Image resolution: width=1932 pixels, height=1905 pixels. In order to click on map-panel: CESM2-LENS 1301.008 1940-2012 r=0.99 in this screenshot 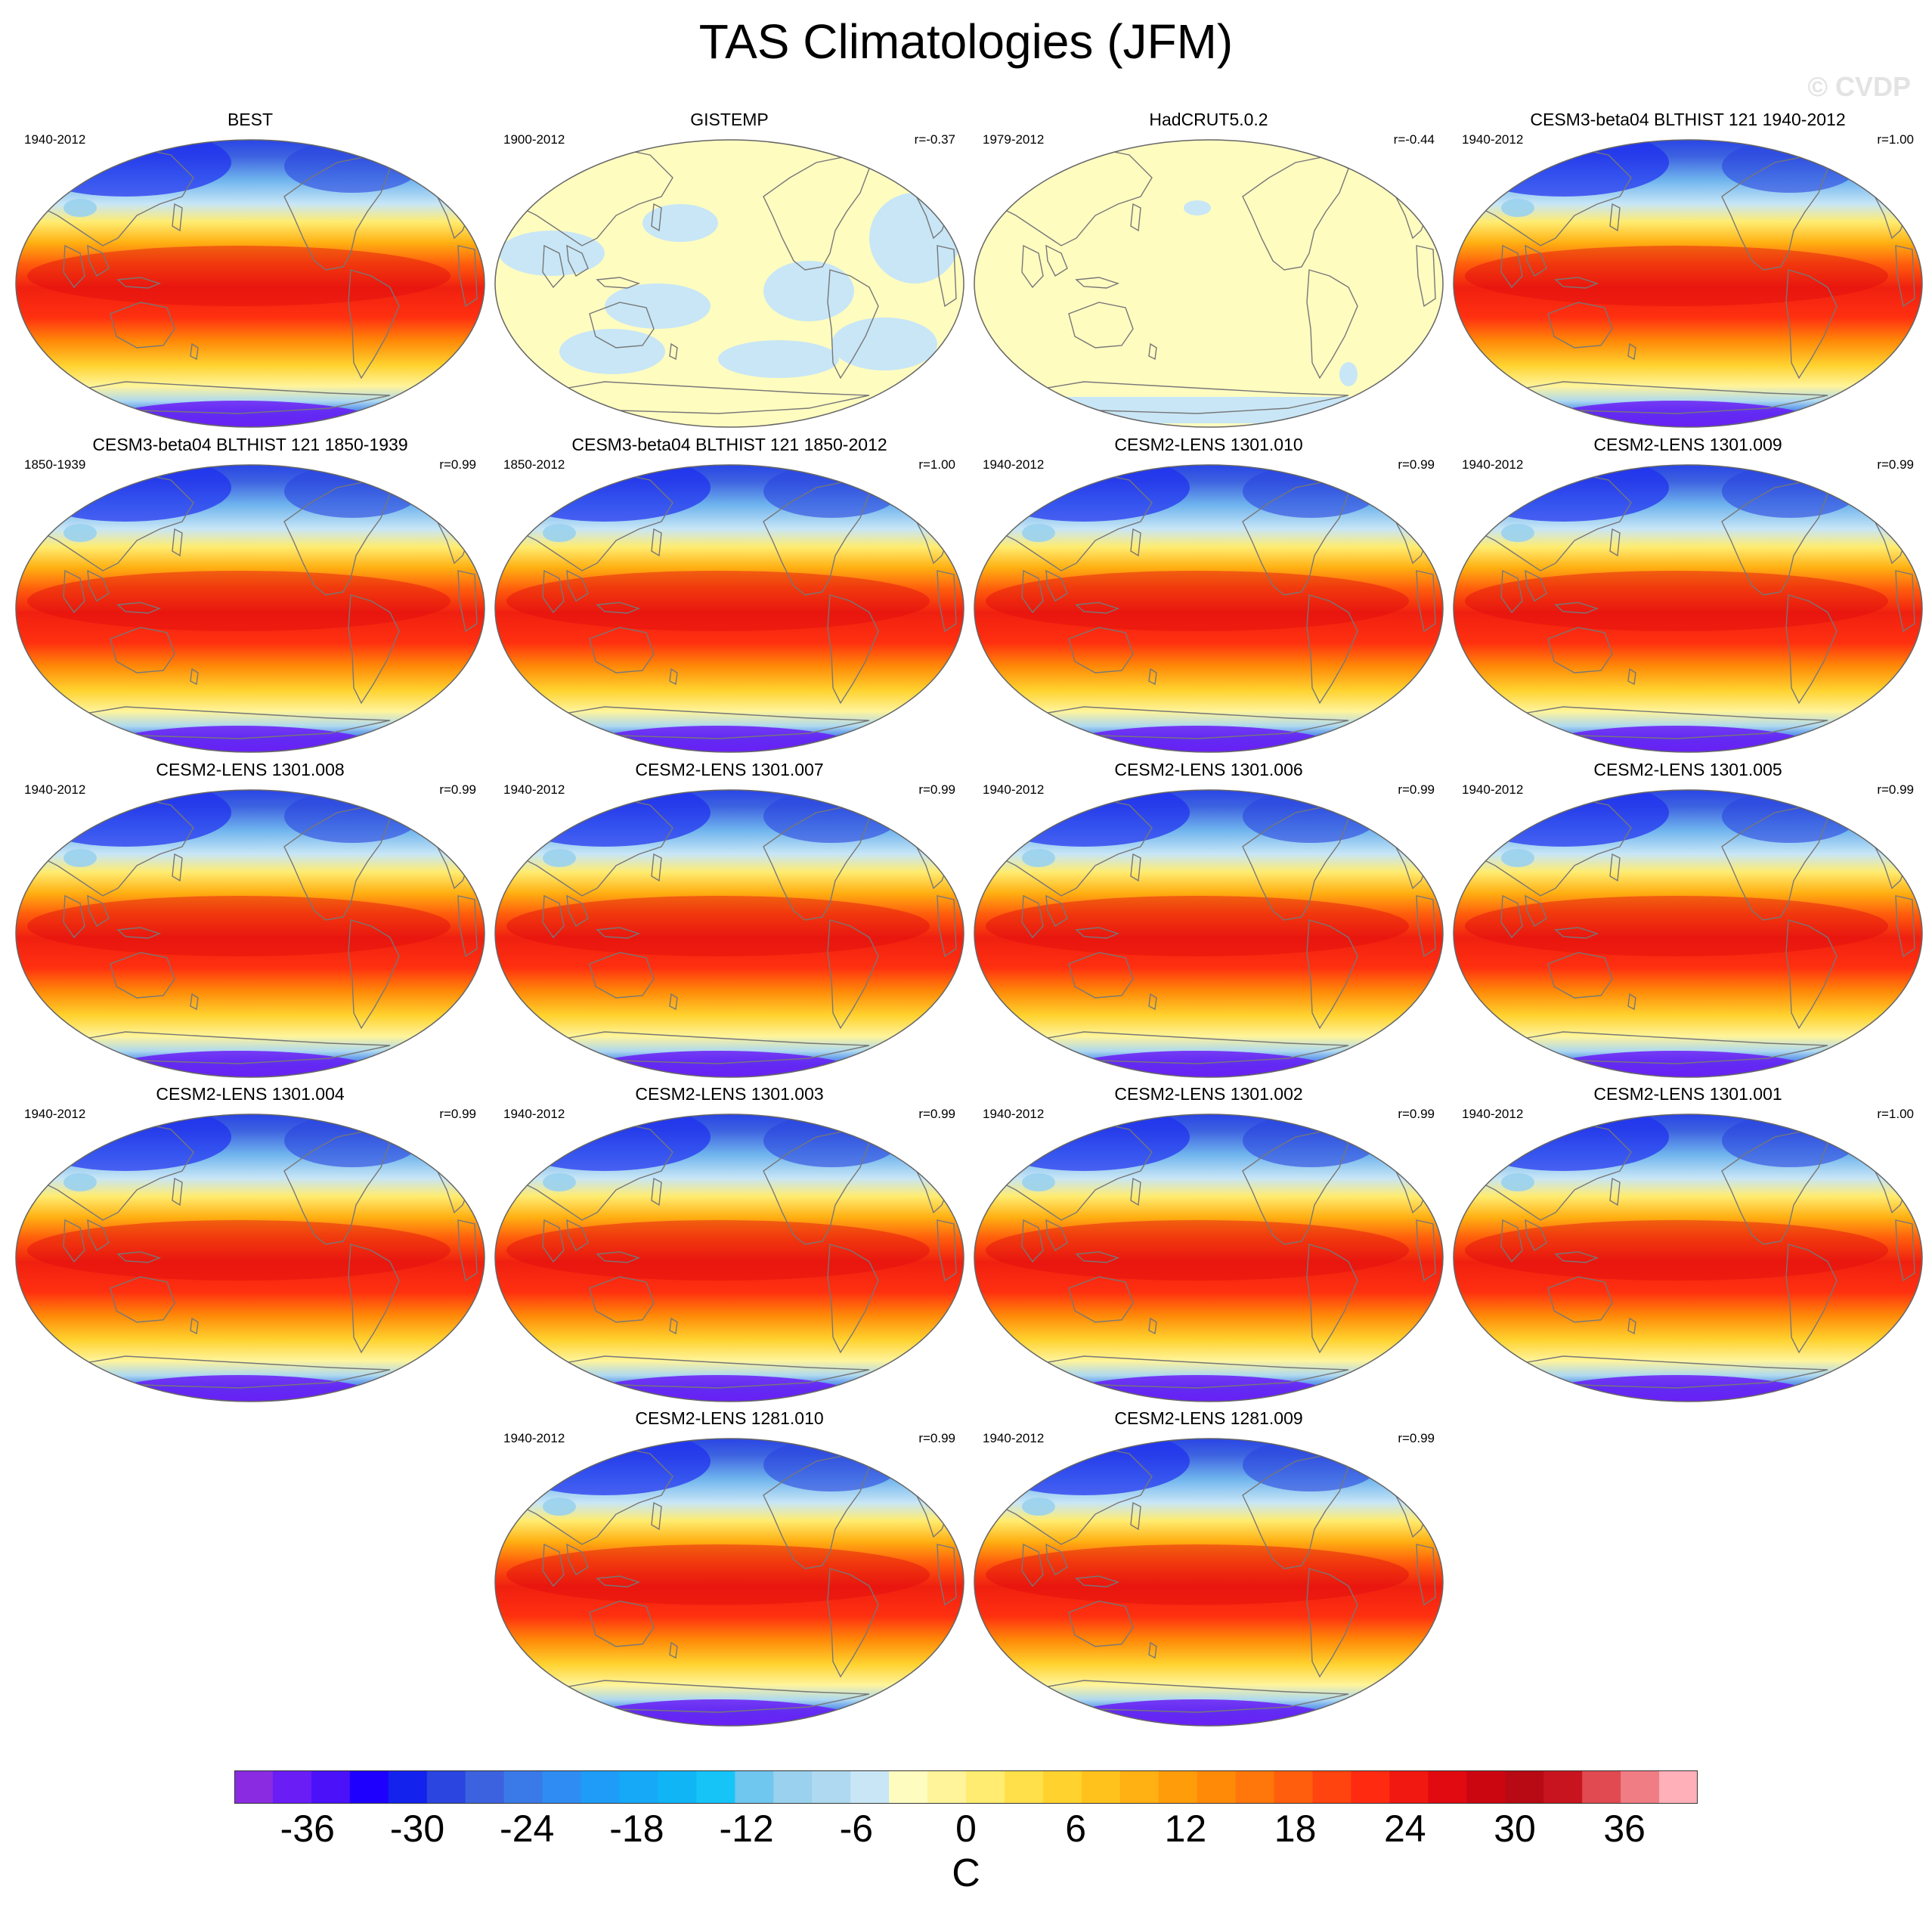, I will do `click(250, 923)`.